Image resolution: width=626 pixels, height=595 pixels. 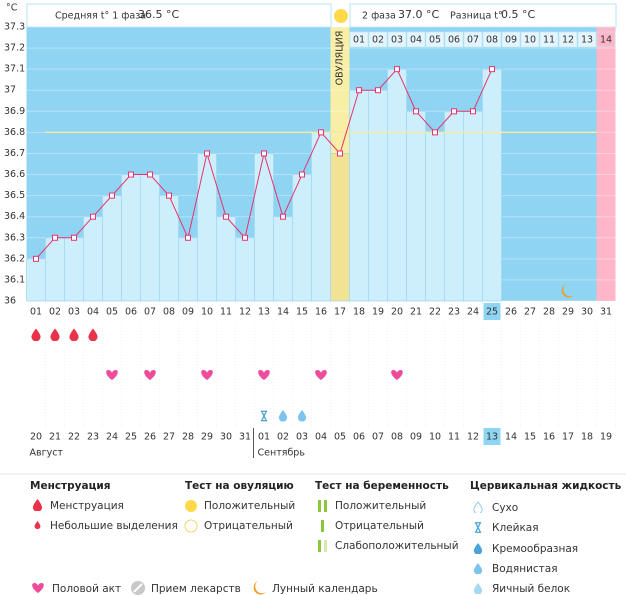 What do you see at coordinates (549, 40) in the screenshot?
I see `luteal-day: 11` at bounding box center [549, 40].